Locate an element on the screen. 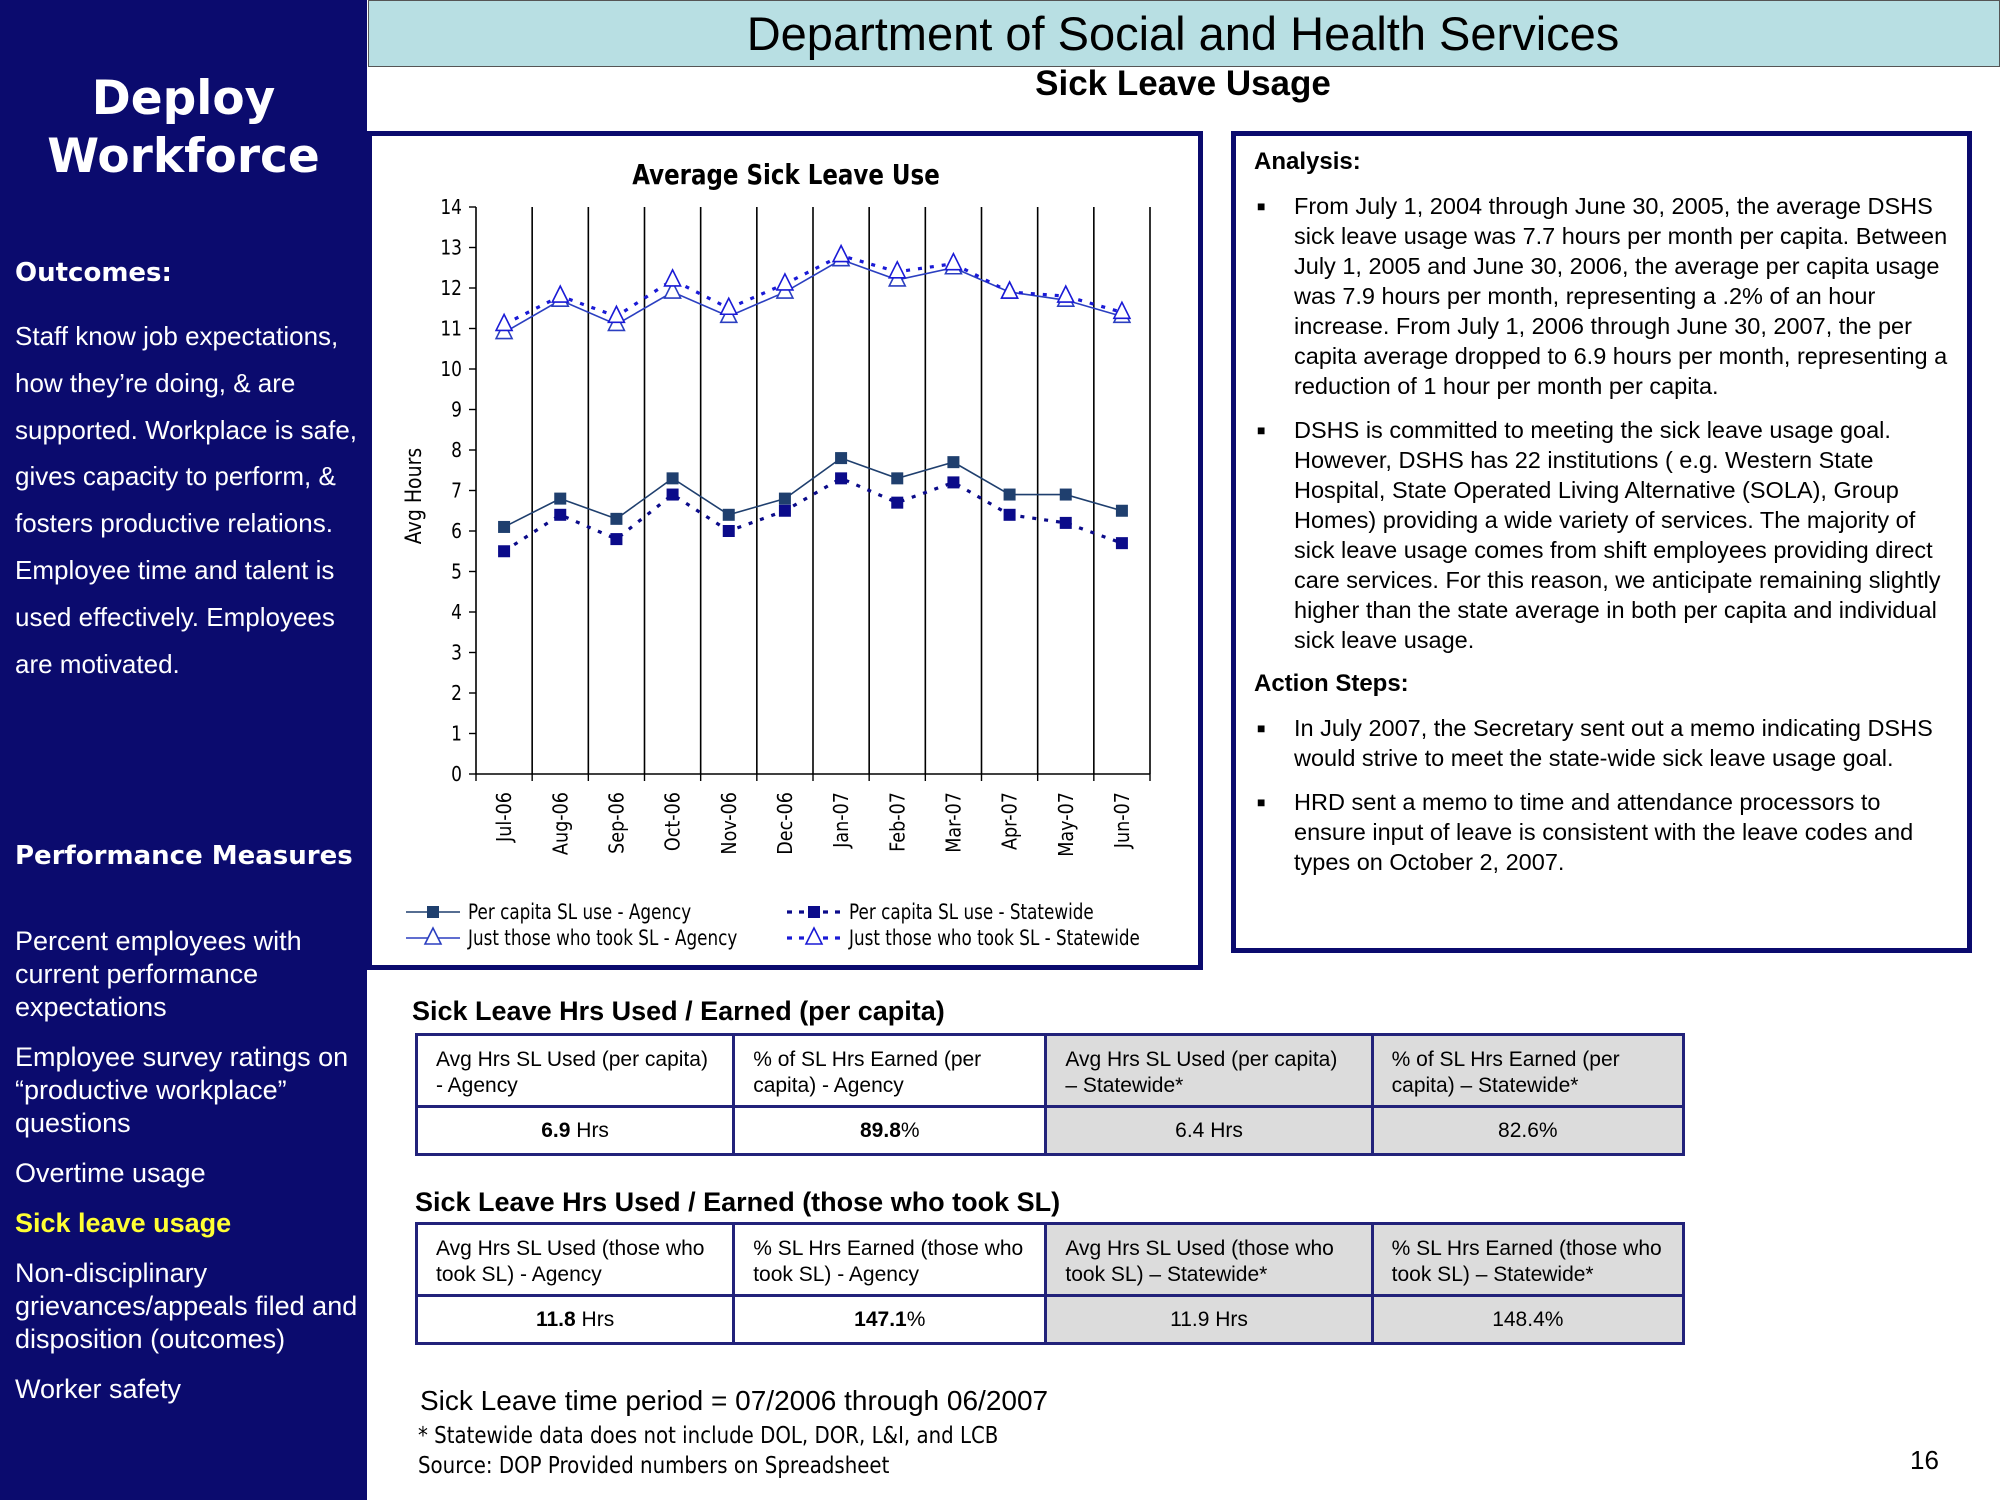  chart-y-tick-label: 4 is located at coordinates (456, 613).